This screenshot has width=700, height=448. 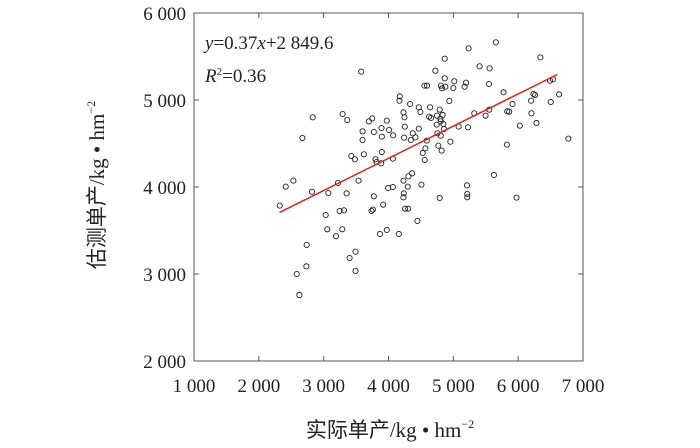 I want to click on x-tick-labels: 1 000 2 000 3 000 4 000 5 000 6 000 7 000, so click(x=389, y=386).